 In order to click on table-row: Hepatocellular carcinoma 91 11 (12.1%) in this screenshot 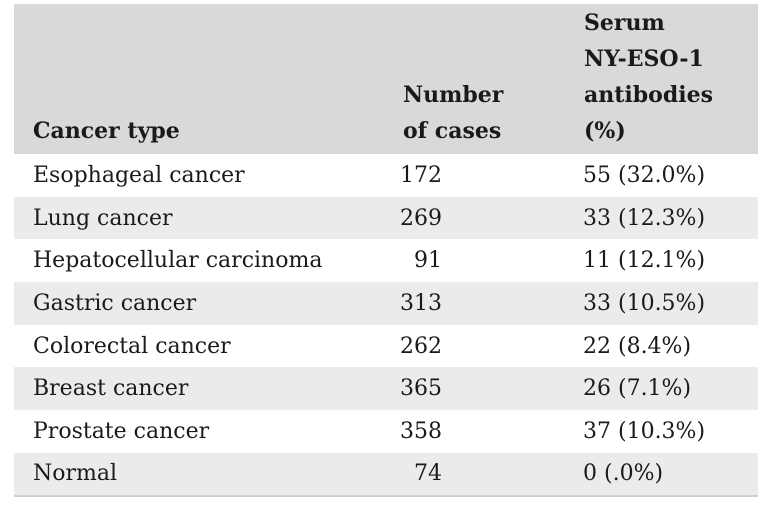, I will do `click(386, 261)`.